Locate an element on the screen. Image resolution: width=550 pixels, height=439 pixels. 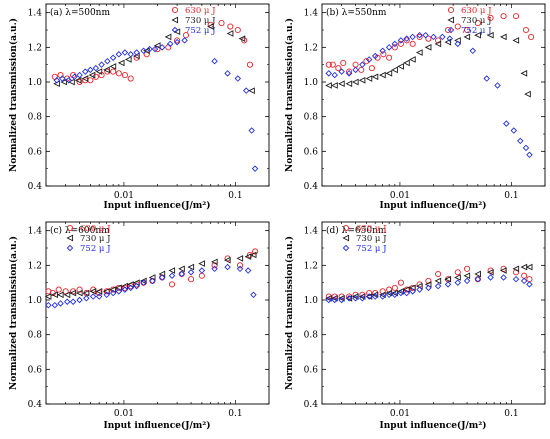
y-axis-title: Normalized transmission(a.u.) is located at coordinates (13, 313).